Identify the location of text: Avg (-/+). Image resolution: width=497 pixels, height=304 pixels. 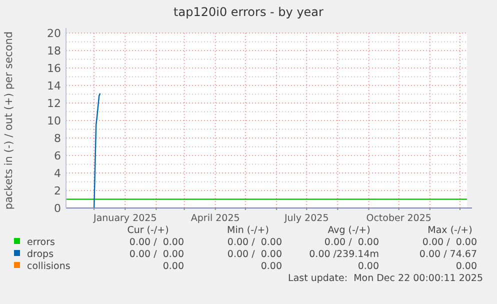
(349, 230).